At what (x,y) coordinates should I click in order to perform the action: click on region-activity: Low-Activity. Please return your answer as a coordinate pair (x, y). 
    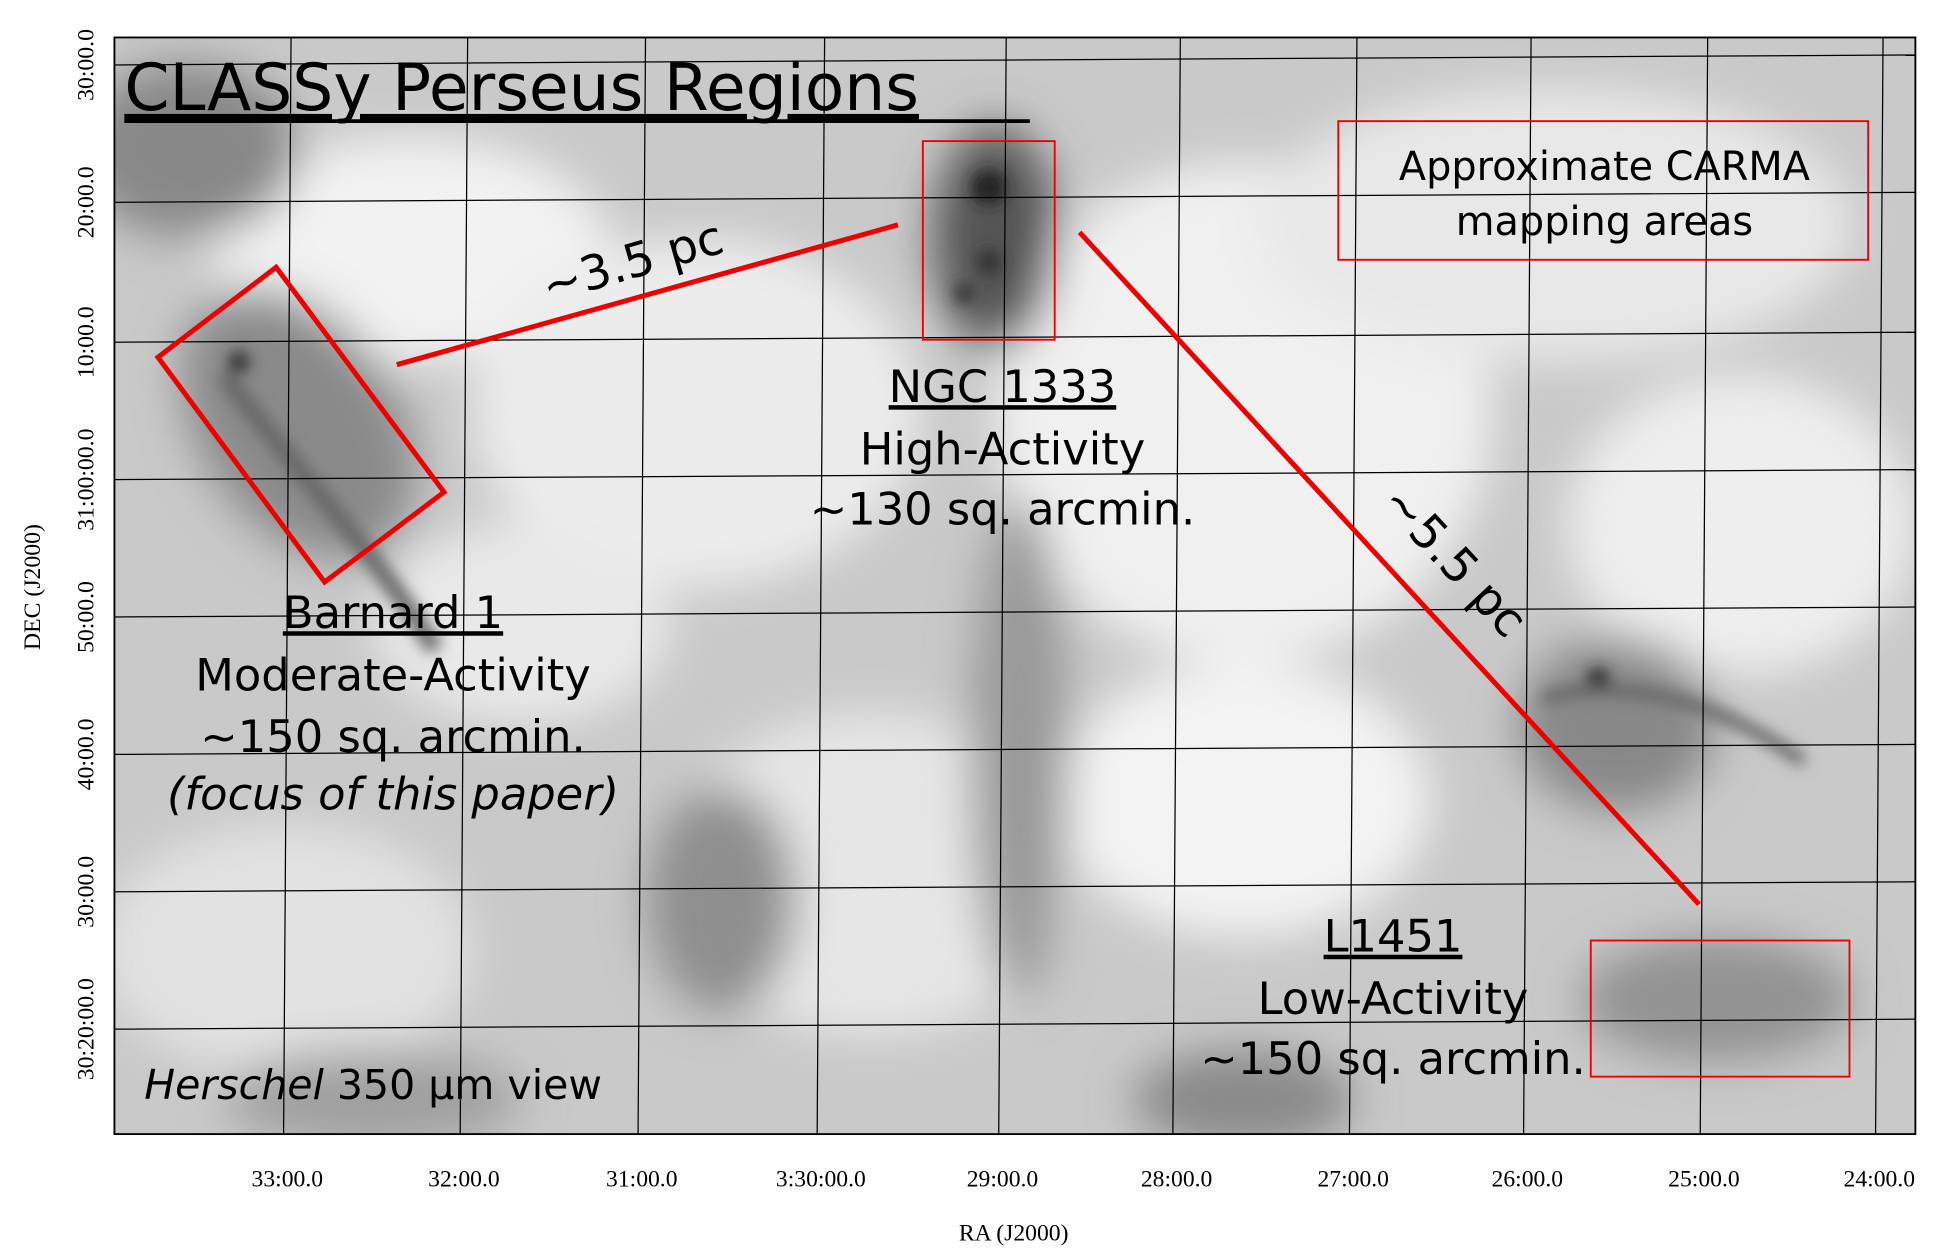
    Looking at the image, I should click on (1393, 998).